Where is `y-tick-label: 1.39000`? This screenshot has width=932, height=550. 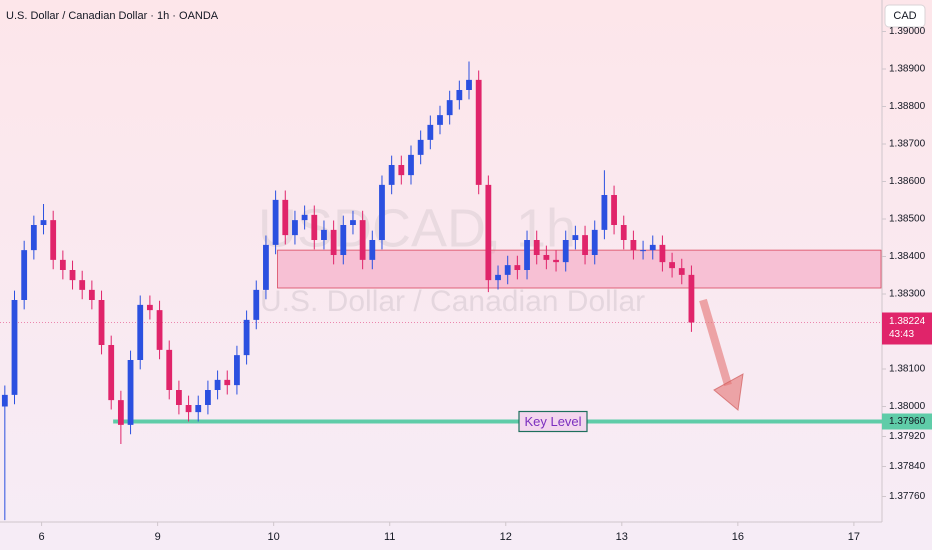
y-tick-label: 1.39000 is located at coordinates (907, 31).